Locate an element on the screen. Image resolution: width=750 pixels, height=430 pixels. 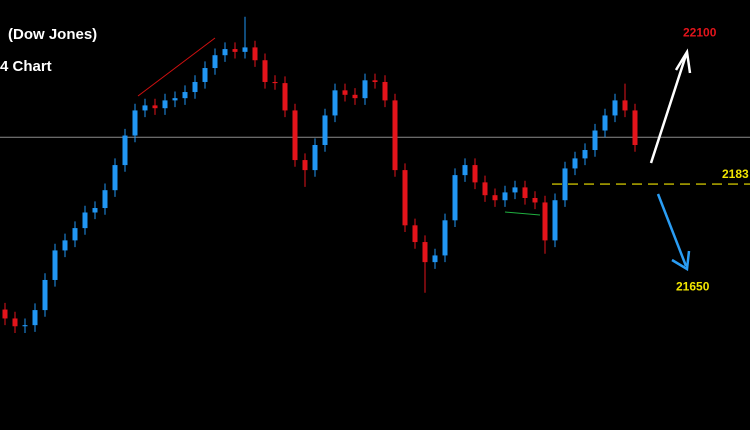
up-arrow is located at coordinates (670, 106).